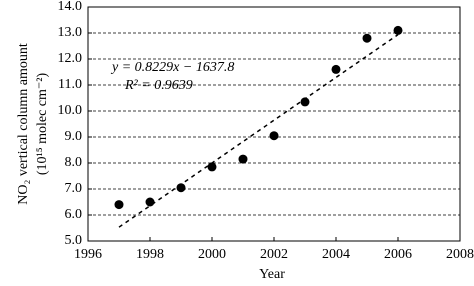 The height and width of the screenshot is (286, 474). Describe the element at coordinates (74, 136) in the screenshot. I see `y-tick-label: 9.0` at that location.